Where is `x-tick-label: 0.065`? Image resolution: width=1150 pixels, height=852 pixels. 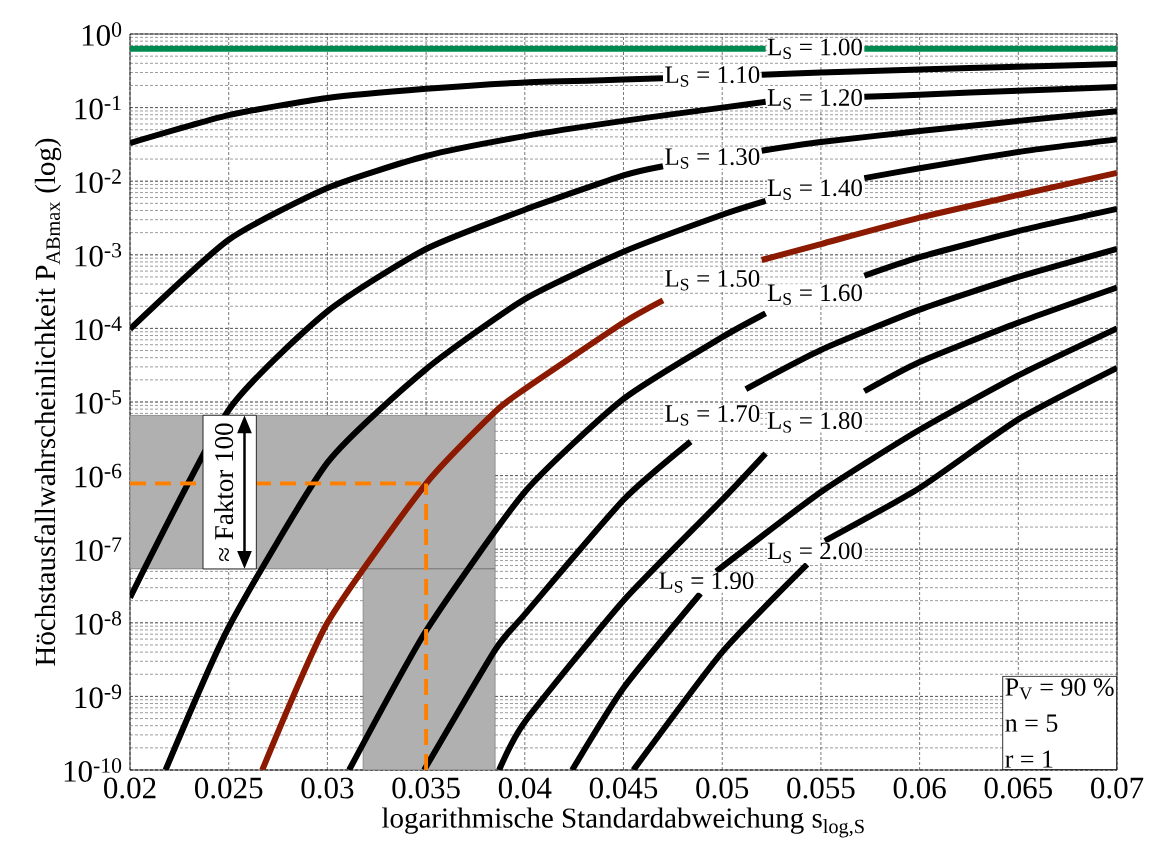
x-tick-label: 0.065 is located at coordinates (1018, 788).